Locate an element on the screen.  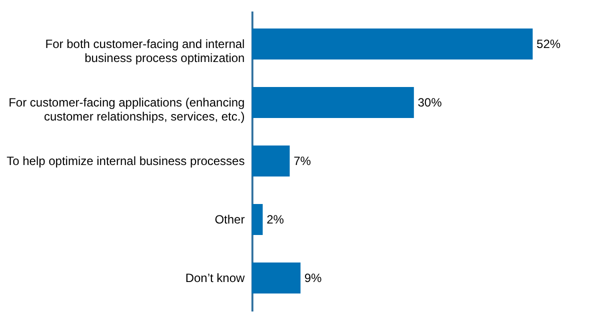
y-tick-label: For customer-facing applications (enhancing customer relationships, services, etc.) is located at coordinates (126, 109).